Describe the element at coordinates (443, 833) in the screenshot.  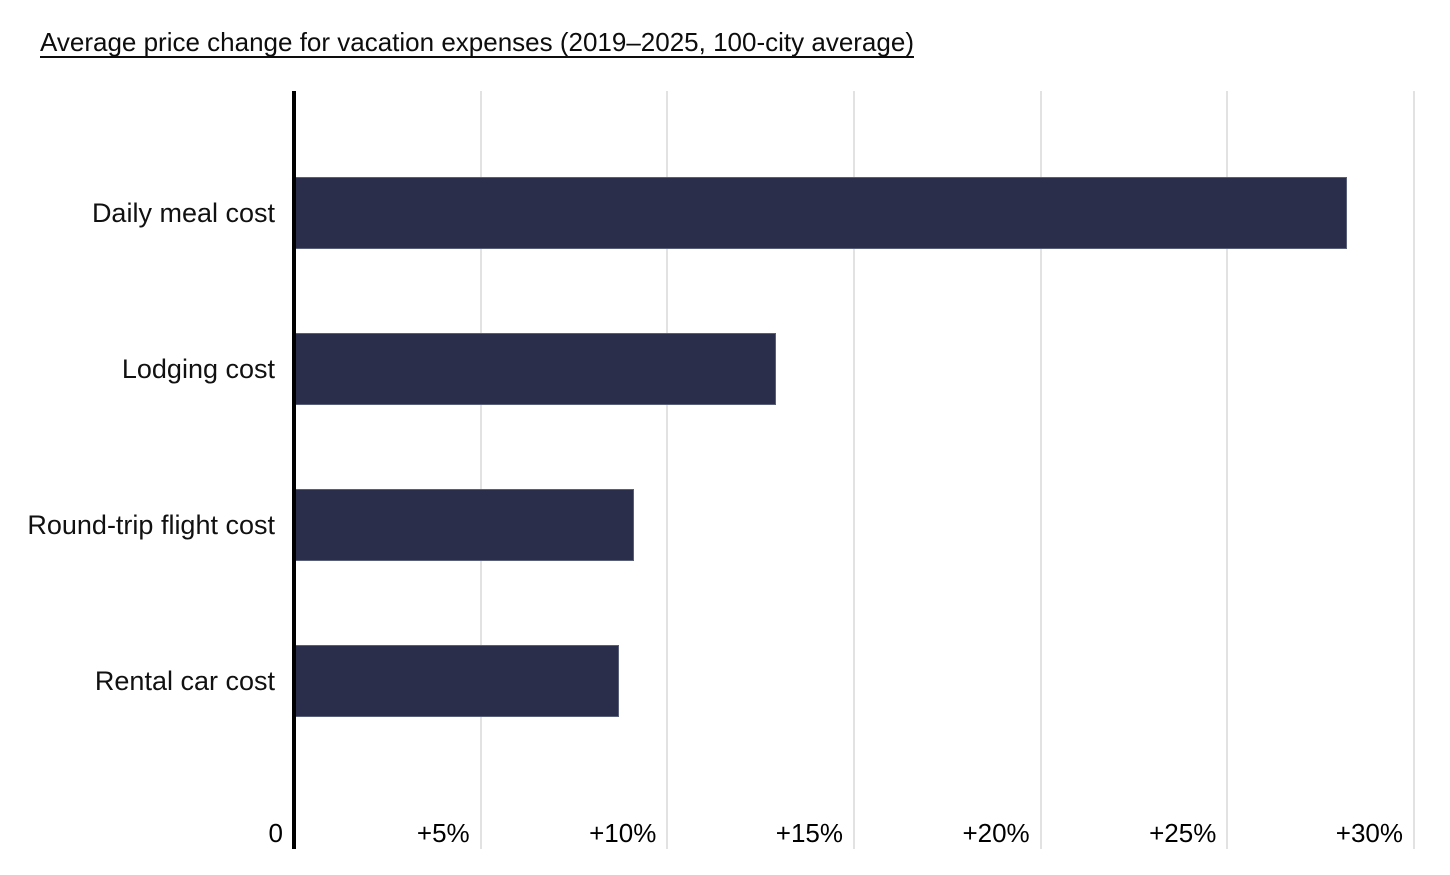
I see `x-tick-label: +5%` at that location.